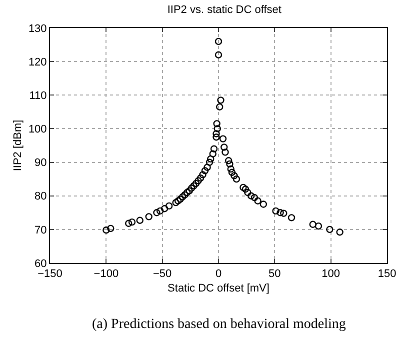  I want to click on chart-title: IIP2 vs. static DC offset, so click(224, 10).